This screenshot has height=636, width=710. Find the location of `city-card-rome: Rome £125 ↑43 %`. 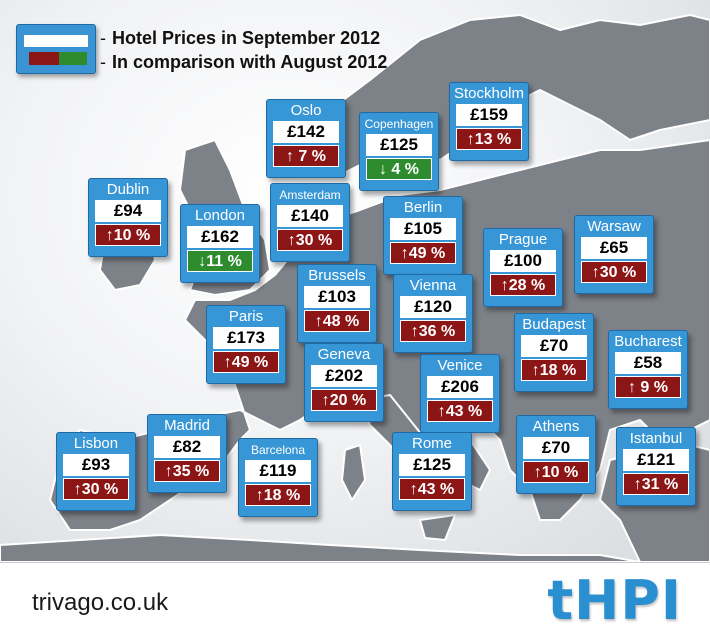

city-card-rome: Rome £125 ↑43 % is located at coordinates (432, 471).